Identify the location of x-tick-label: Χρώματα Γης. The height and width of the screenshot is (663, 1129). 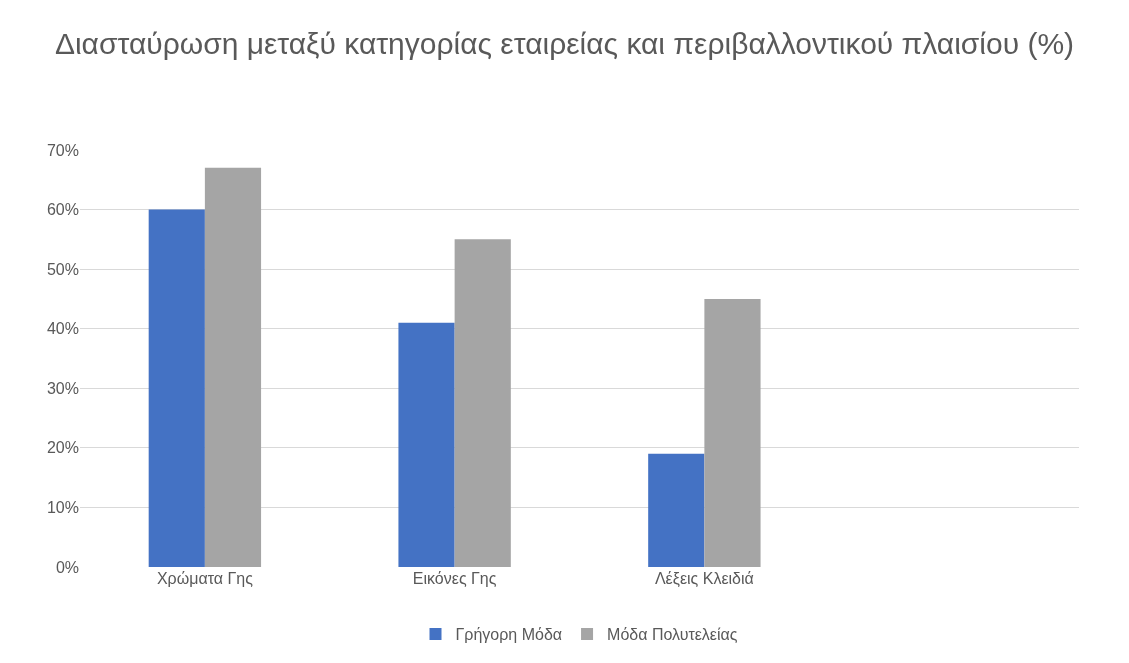
(205, 578).